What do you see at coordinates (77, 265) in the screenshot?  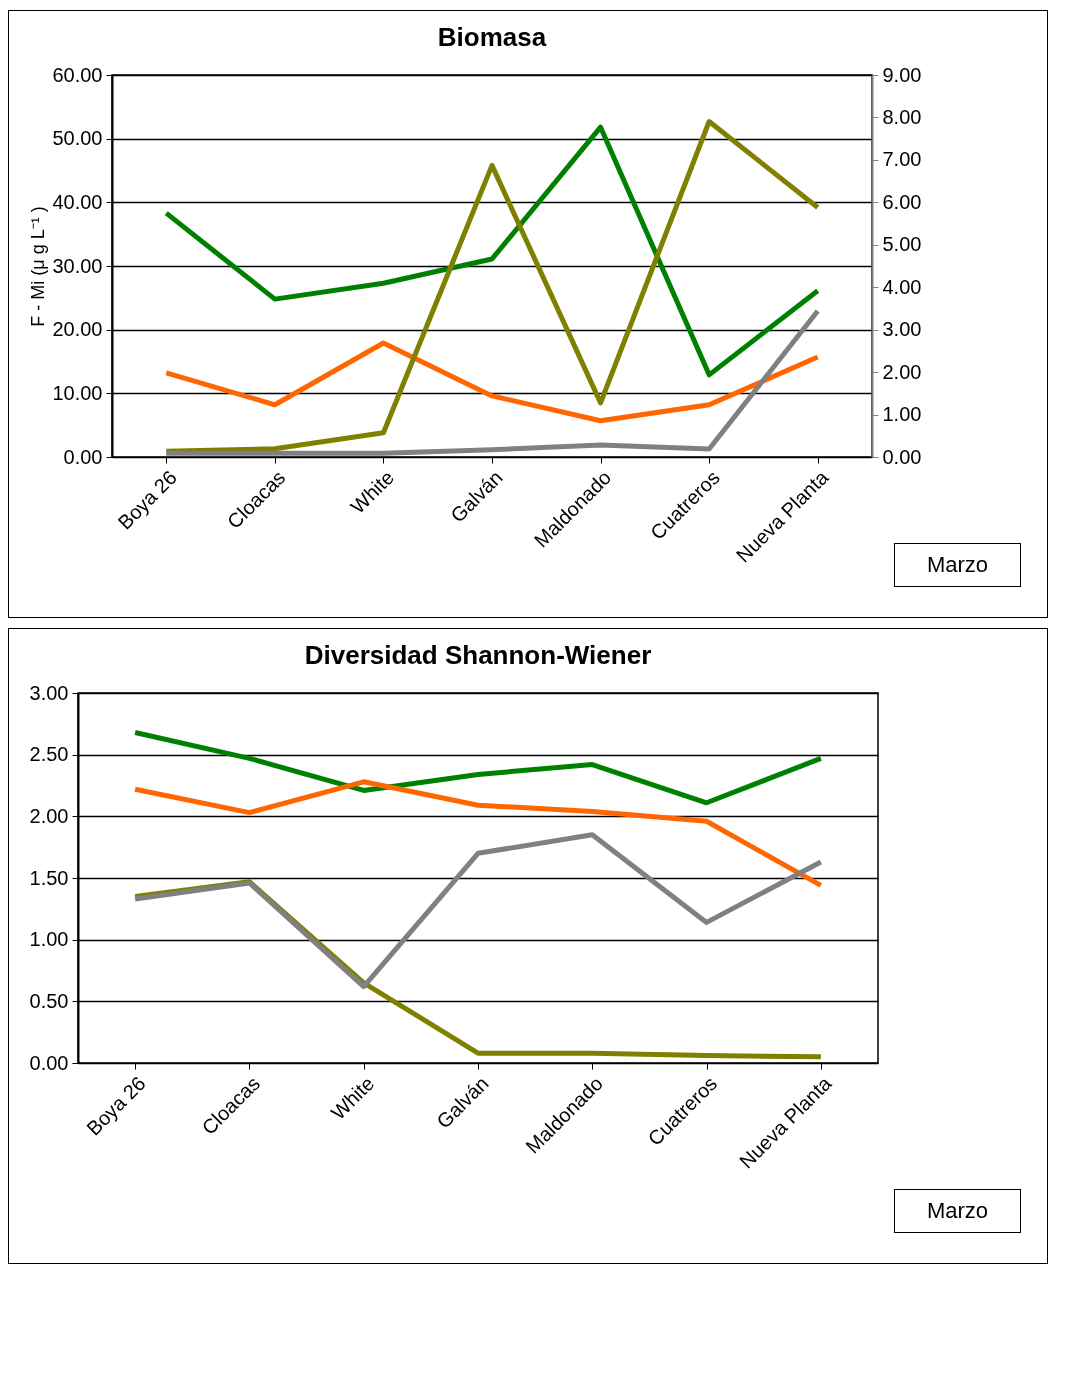 I see `y-tick-label: 30.00` at bounding box center [77, 265].